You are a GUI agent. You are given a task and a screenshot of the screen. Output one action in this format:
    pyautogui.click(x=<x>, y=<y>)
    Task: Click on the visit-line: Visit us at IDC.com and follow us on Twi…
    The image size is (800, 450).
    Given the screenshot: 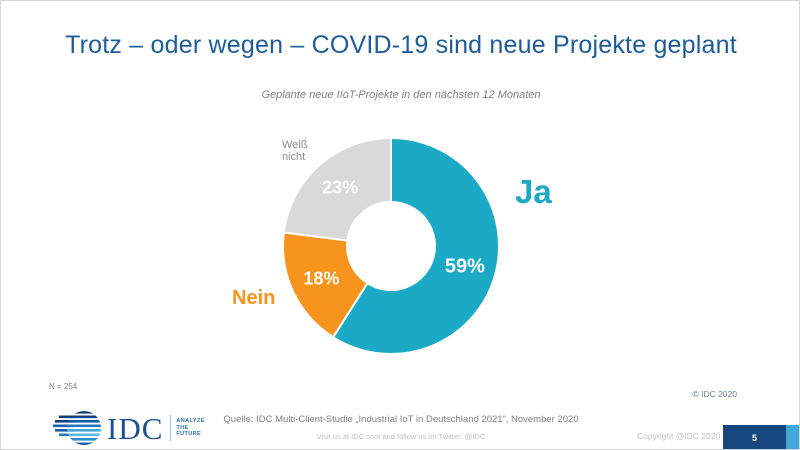 What is the action you would take?
    pyautogui.click(x=401, y=436)
    